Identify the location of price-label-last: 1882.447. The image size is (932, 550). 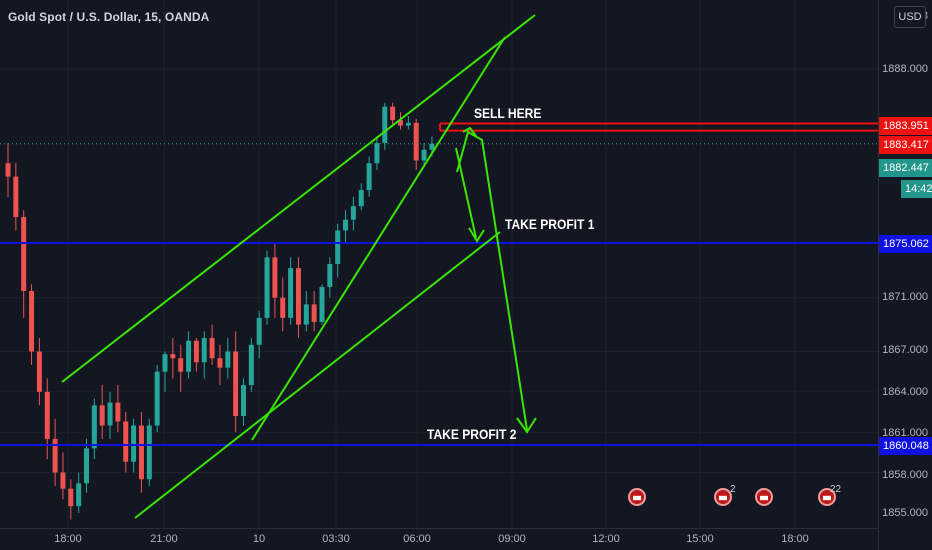
(905, 168).